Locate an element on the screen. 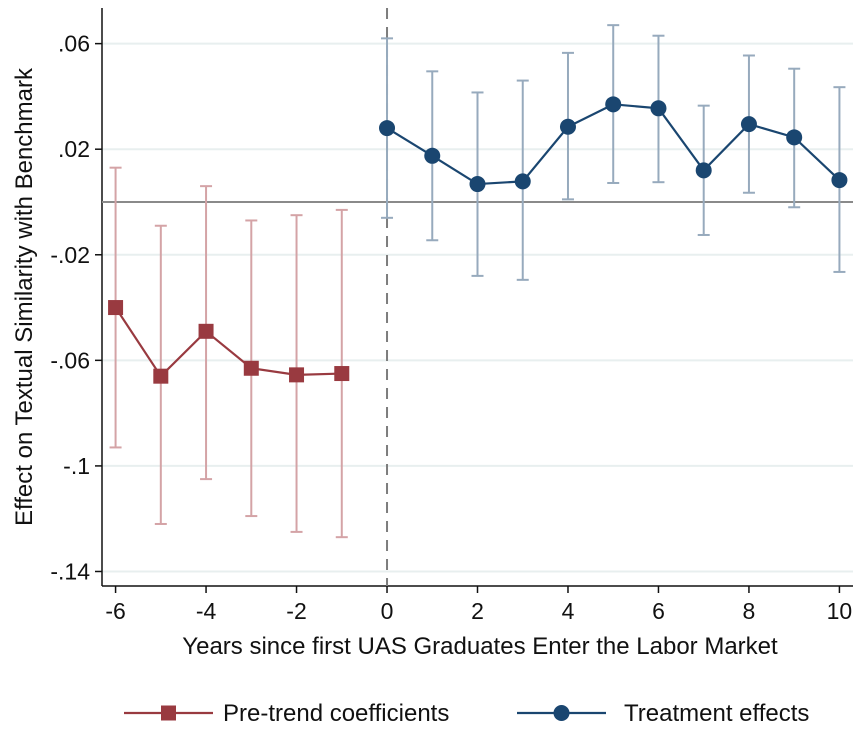  x-tick-label: -2 is located at coordinates (296, 611).